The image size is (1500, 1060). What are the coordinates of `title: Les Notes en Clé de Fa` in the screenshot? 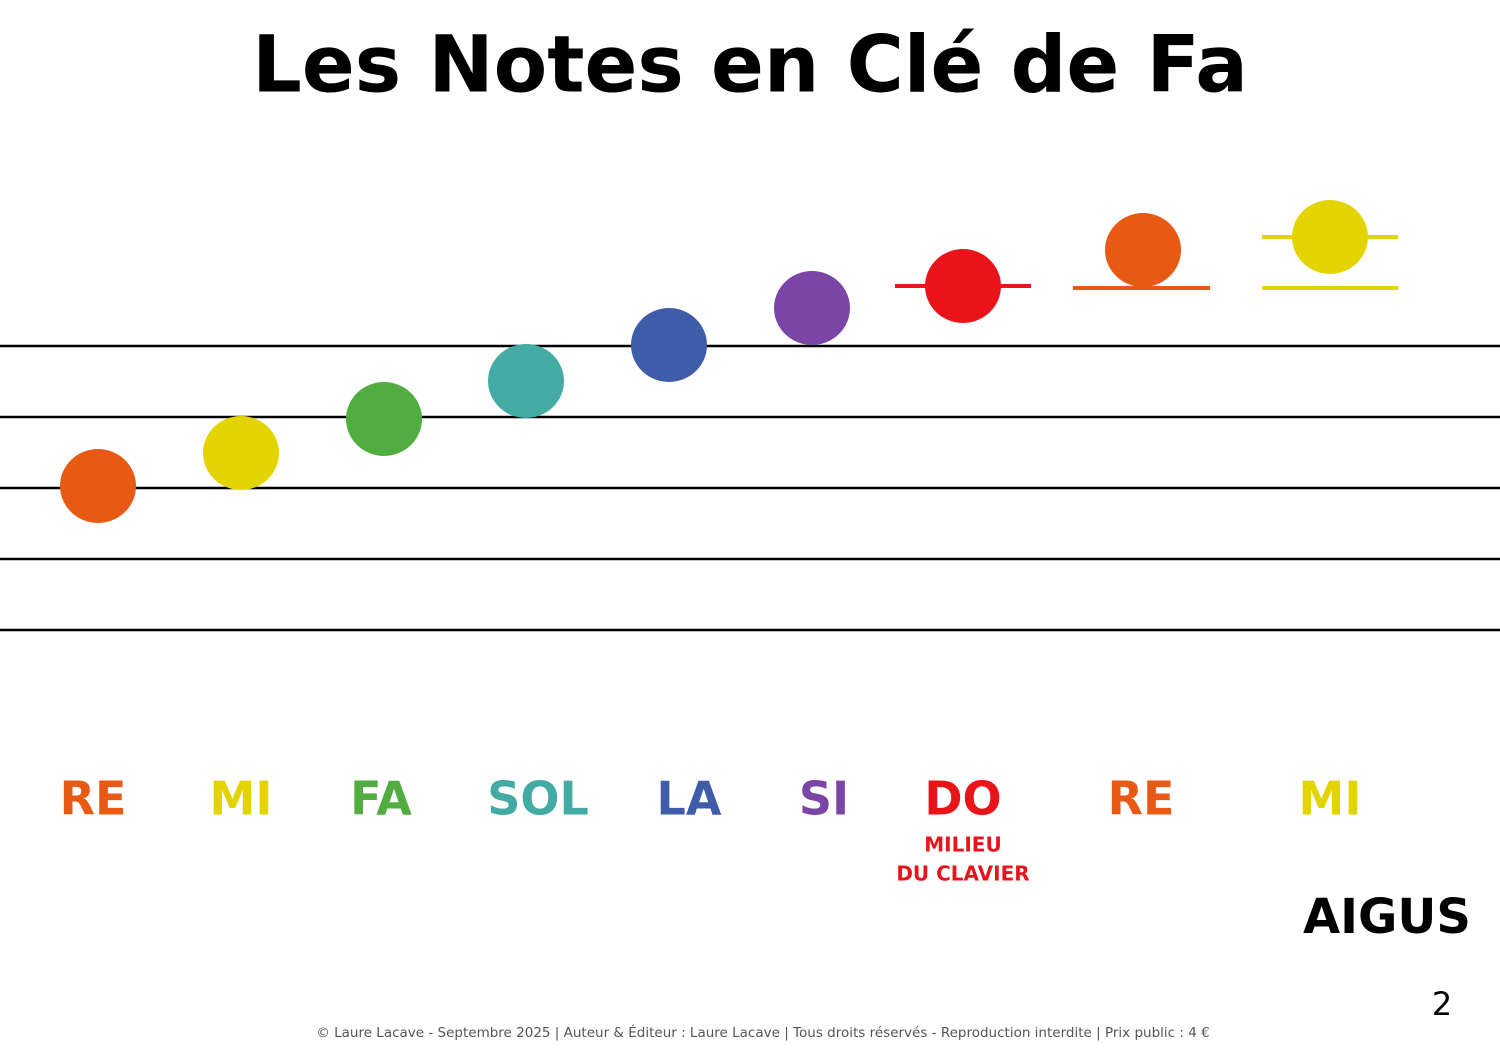 It's located at (750, 65).